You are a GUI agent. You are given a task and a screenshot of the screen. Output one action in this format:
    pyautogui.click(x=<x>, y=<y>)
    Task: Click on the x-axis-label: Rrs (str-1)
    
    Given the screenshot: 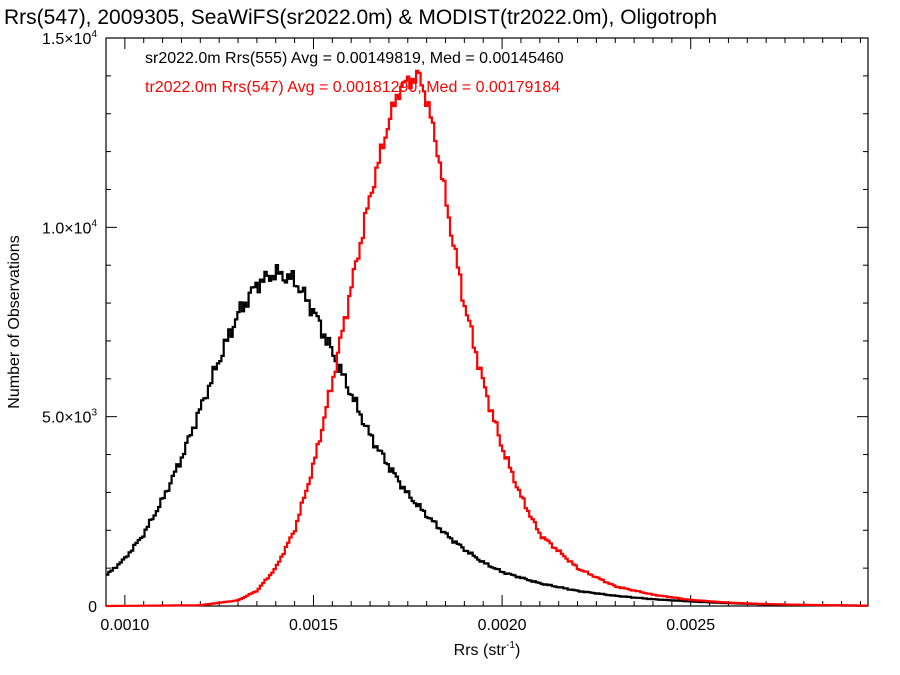 What is the action you would take?
    pyautogui.click(x=487, y=649)
    